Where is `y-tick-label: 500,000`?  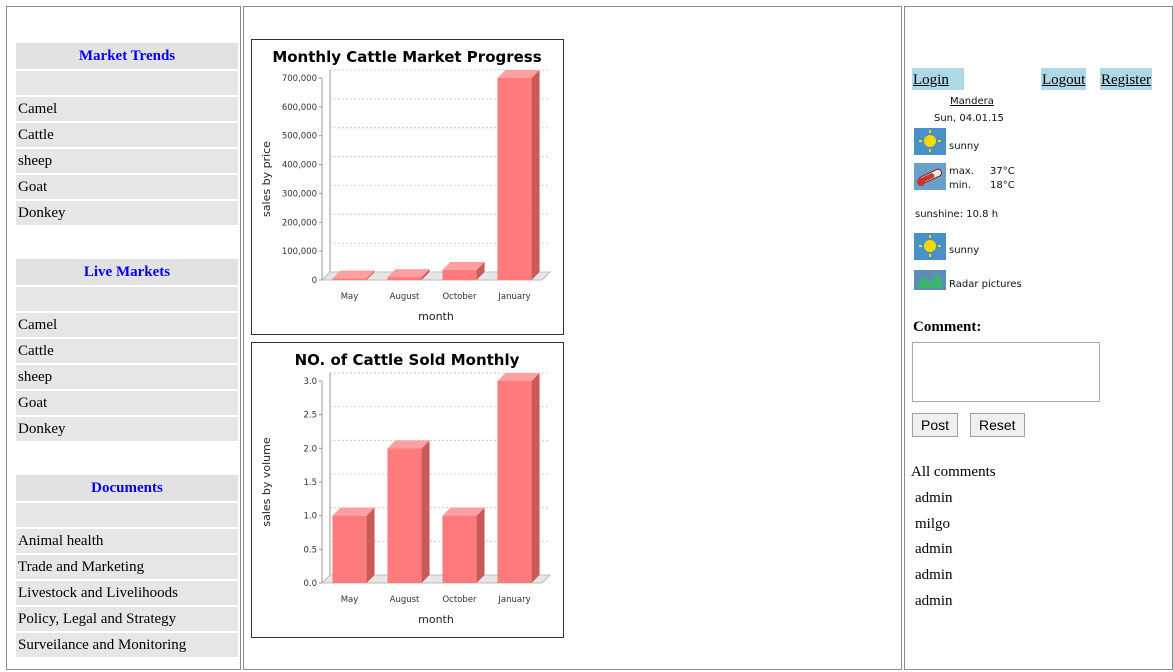
y-tick-label: 500,000 is located at coordinates (299, 137).